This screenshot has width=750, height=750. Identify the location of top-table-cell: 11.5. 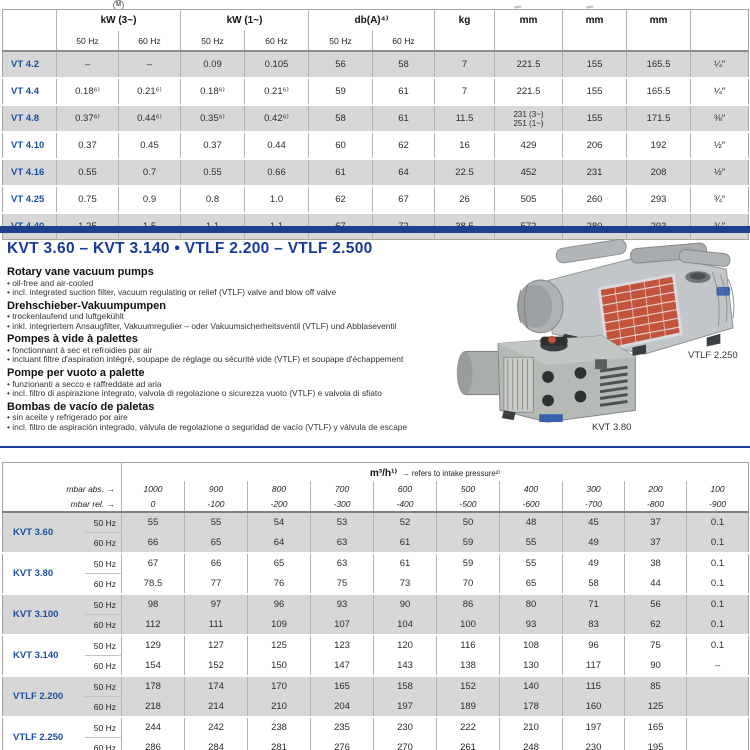
(464, 118).